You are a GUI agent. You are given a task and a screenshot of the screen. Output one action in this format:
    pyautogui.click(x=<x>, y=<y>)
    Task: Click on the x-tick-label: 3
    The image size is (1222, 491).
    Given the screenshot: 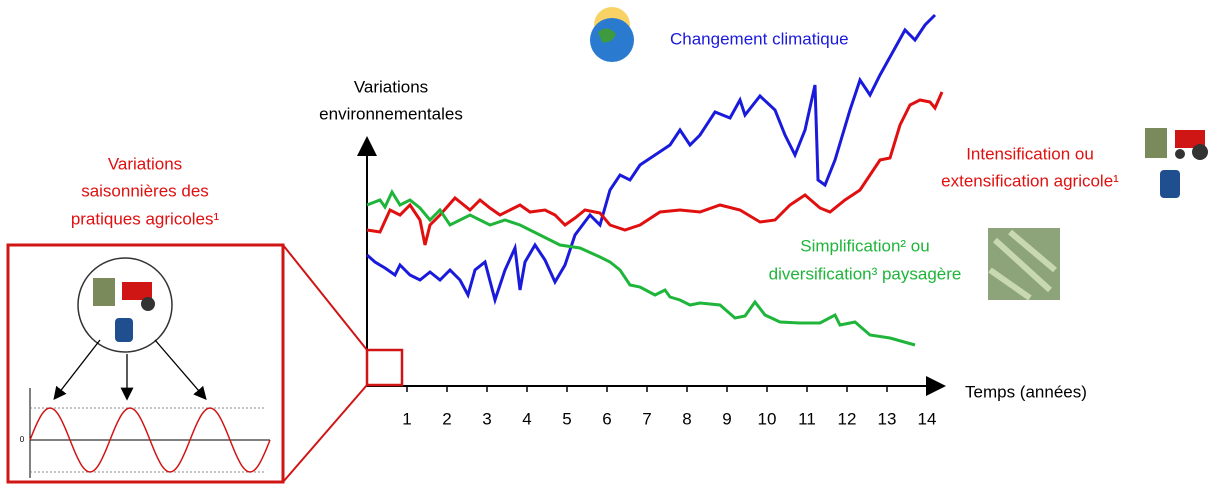 What is the action you would take?
    pyautogui.click(x=486, y=418)
    